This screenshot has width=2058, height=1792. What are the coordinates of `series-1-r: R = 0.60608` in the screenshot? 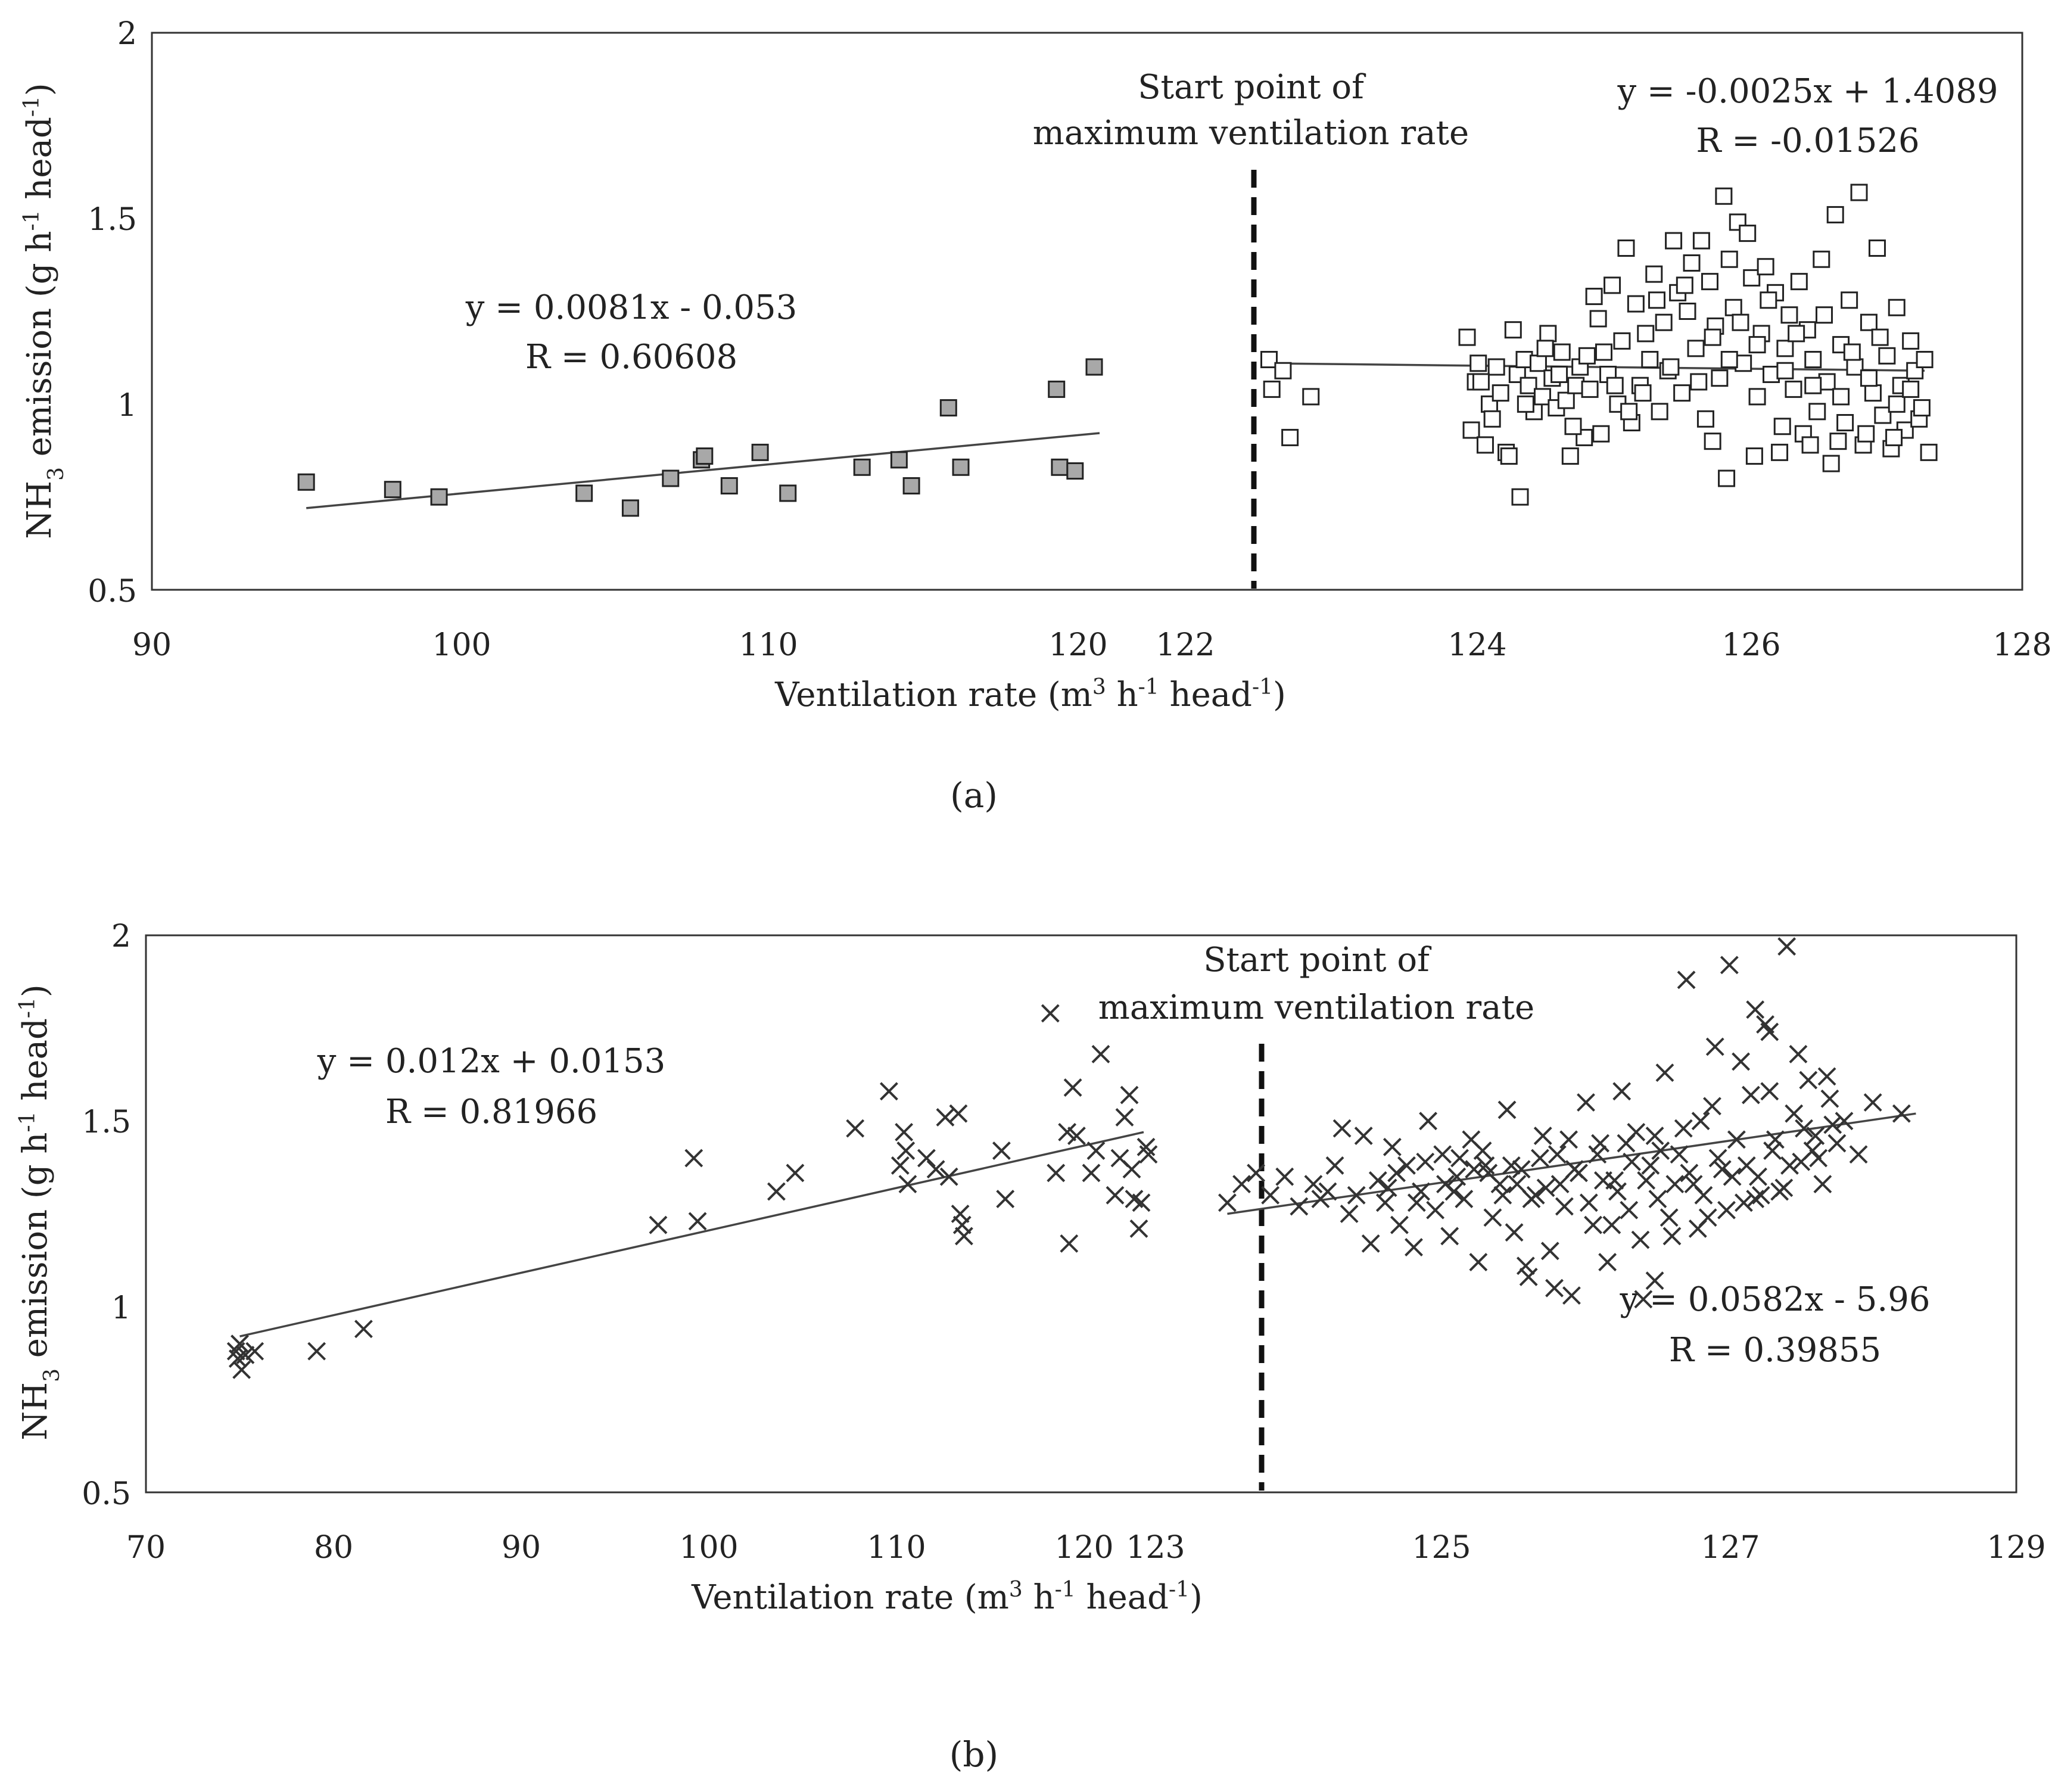 It's located at (631, 357).